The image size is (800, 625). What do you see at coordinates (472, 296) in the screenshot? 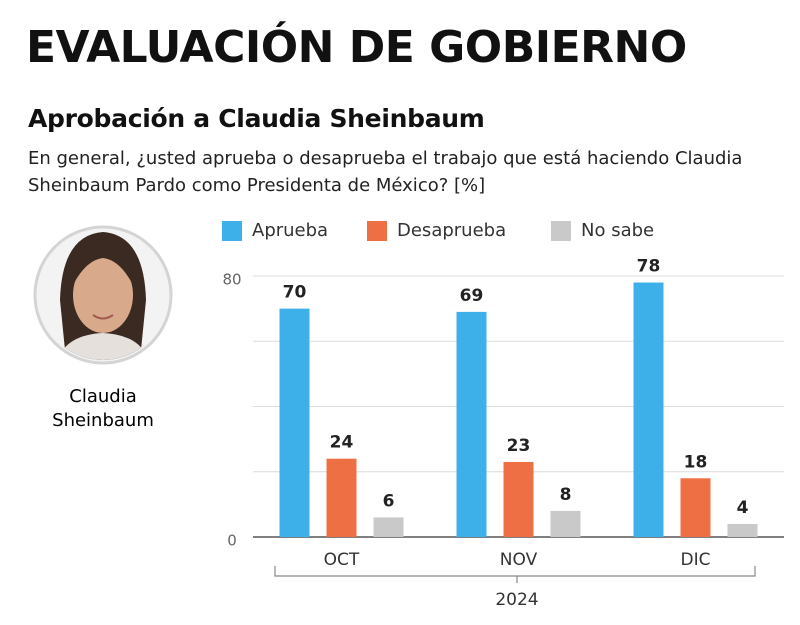
I see `data-label: 69` at bounding box center [472, 296].